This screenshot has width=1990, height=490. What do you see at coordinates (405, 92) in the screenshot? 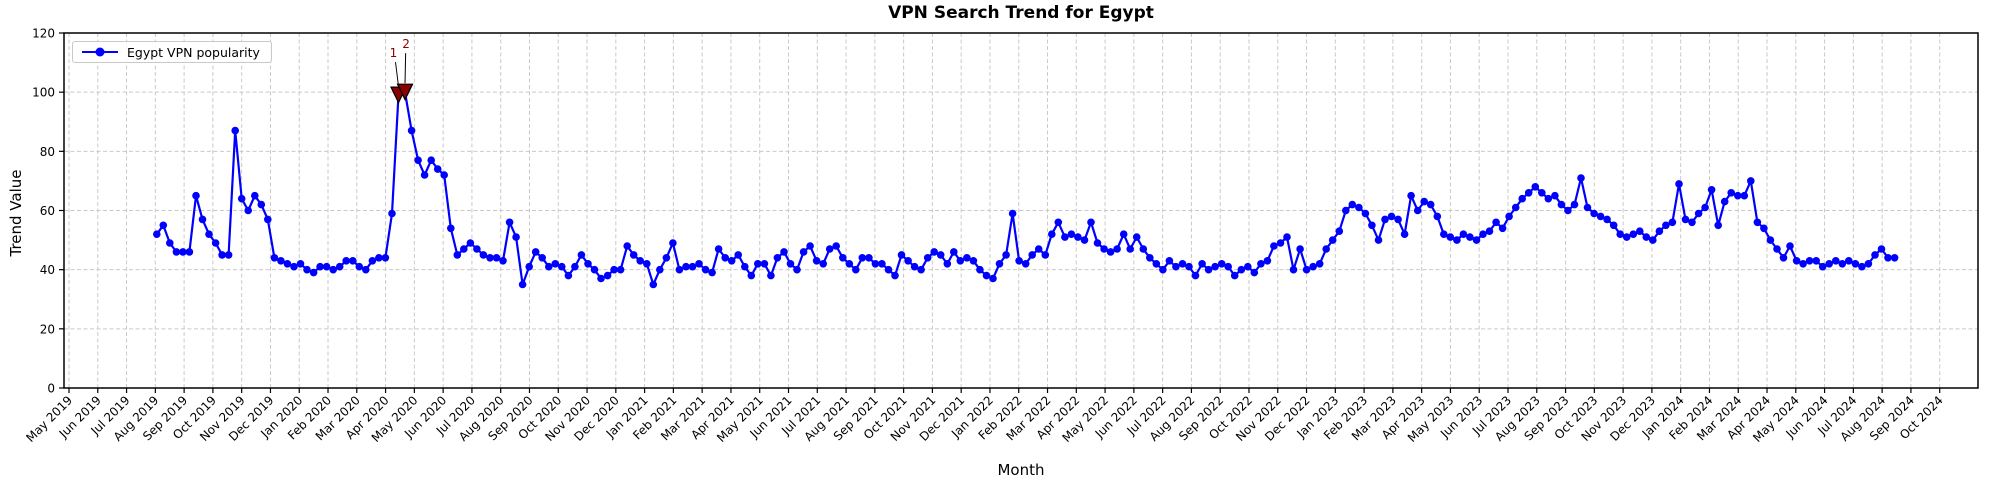
I see `annotation-triangle-marker` at bounding box center [405, 92].